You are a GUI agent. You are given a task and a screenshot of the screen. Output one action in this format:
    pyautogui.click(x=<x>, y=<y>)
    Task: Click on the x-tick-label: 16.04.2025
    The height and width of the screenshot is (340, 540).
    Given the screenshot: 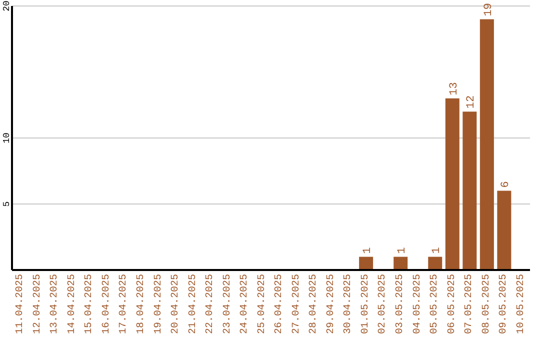 What is the action you would take?
    pyautogui.click(x=106, y=304)
    